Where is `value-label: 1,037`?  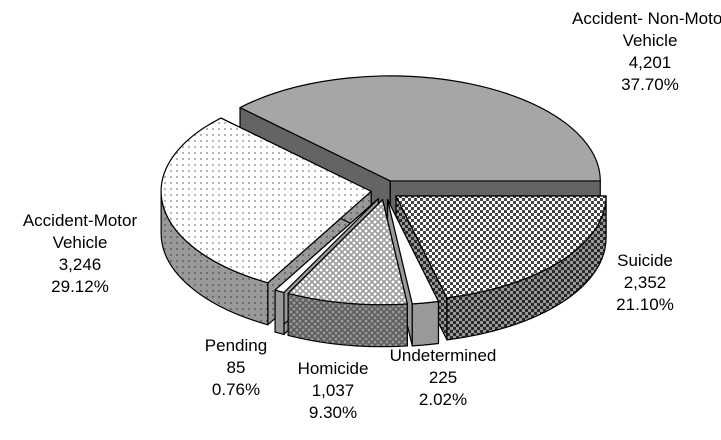
value-label: 1,037 is located at coordinates (333, 390).